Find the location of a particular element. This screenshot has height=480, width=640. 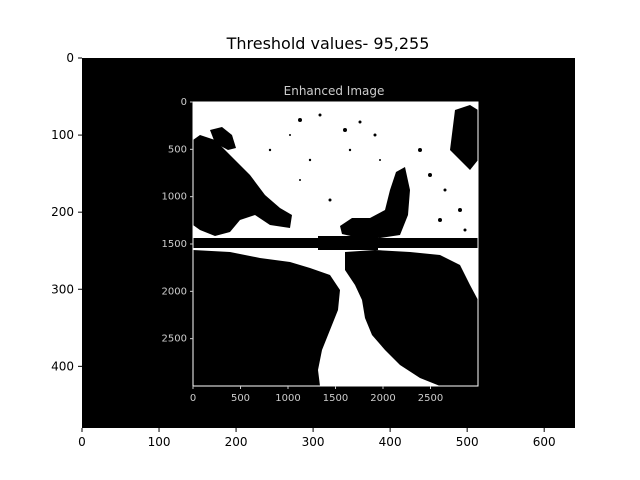

inner-x-tick-label: 1000 is located at coordinates (287, 398).